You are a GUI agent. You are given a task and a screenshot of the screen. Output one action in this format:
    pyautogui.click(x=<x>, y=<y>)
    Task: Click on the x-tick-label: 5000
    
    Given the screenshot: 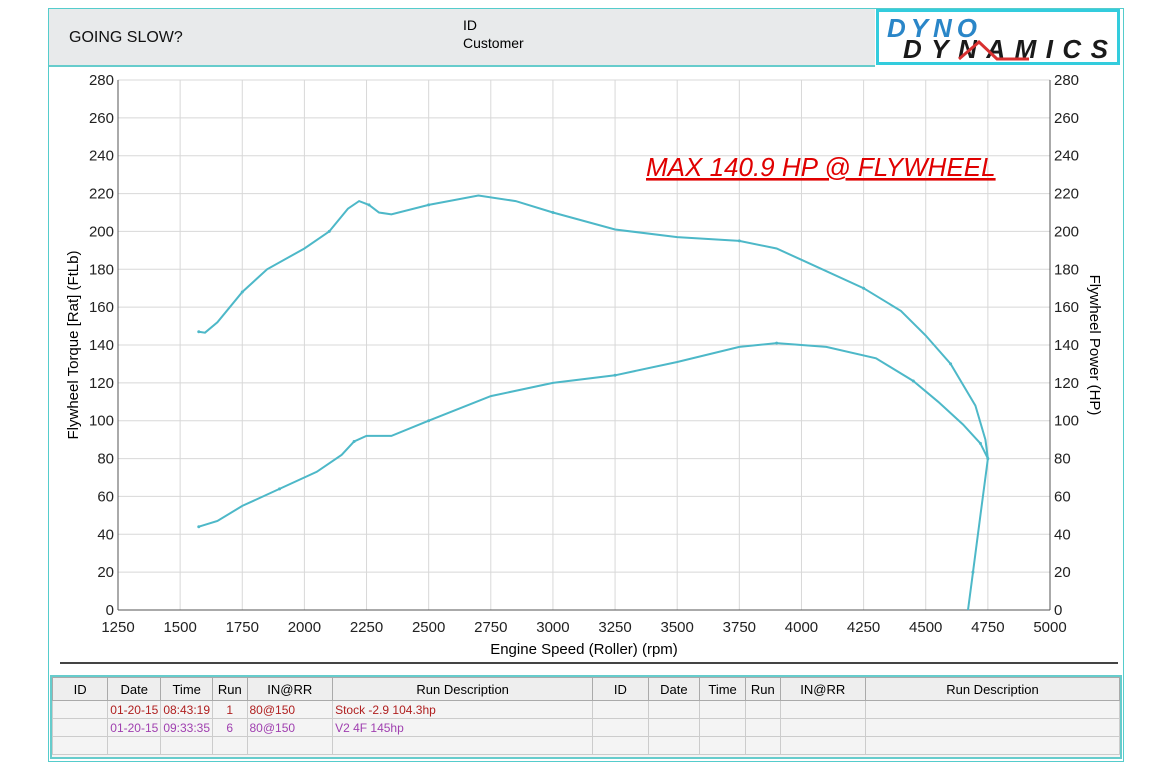 What is the action you would take?
    pyautogui.click(x=1049, y=627)
    